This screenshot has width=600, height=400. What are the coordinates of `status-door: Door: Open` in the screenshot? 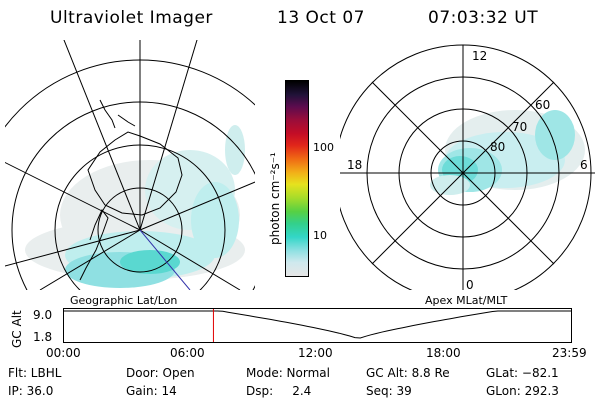 It's located at (160, 373).